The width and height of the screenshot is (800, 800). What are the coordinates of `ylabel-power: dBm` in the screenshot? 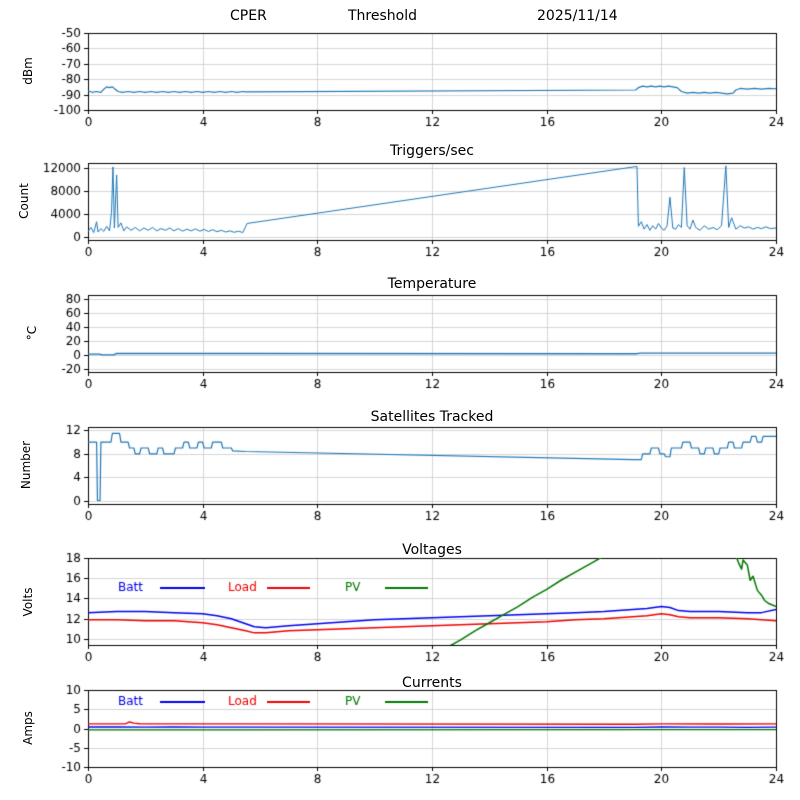 It's located at (28, 71).